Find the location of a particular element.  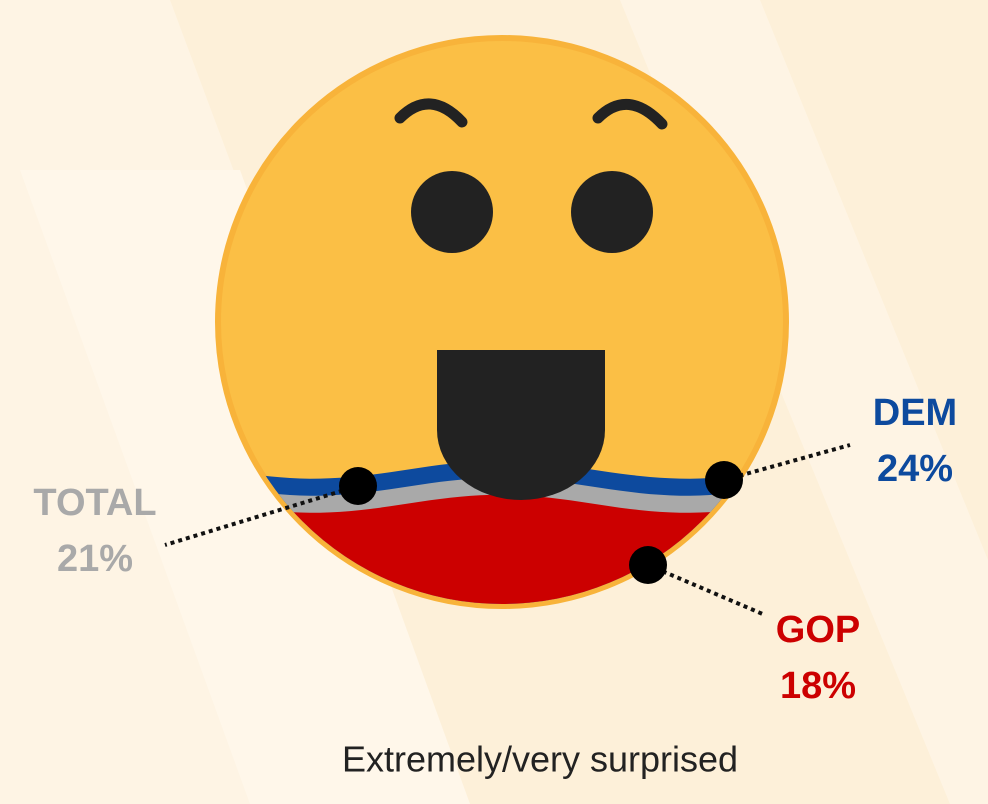

value-label: 21% is located at coordinates (95, 559).